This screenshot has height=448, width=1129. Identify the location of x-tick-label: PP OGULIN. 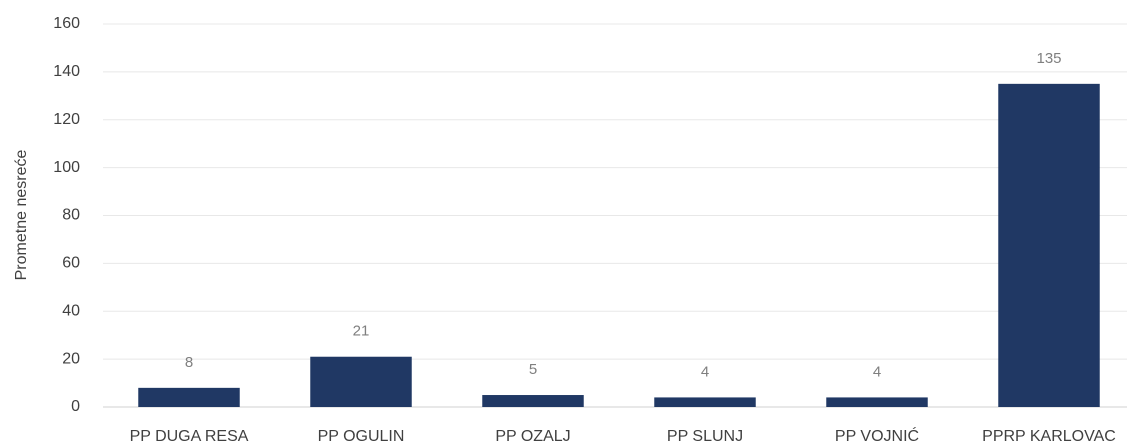
(361, 436).